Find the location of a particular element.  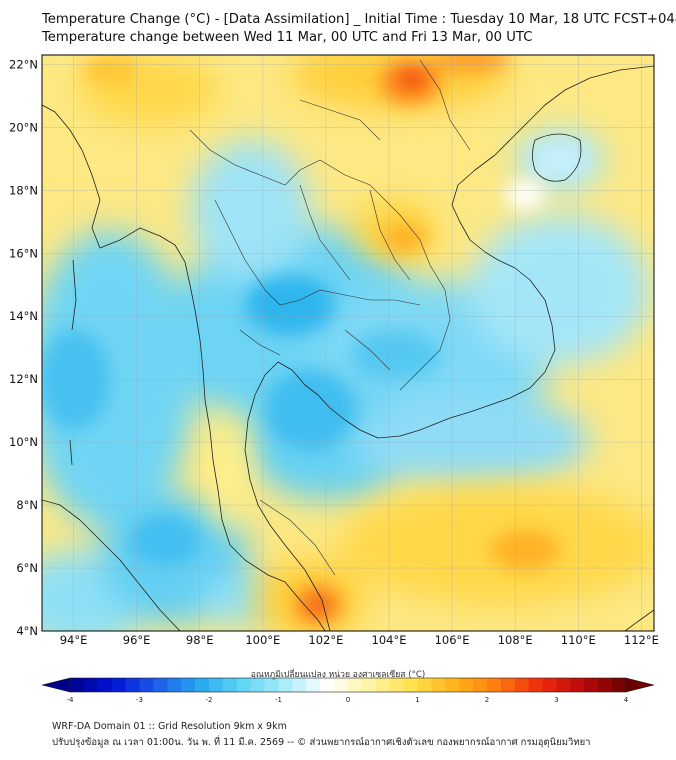

lon-label: 96°E is located at coordinates (137, 640).